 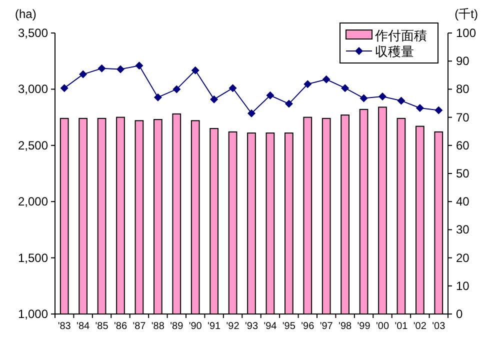 I want to click on y-tick-label: 3,500, so click(x=33, y=33).